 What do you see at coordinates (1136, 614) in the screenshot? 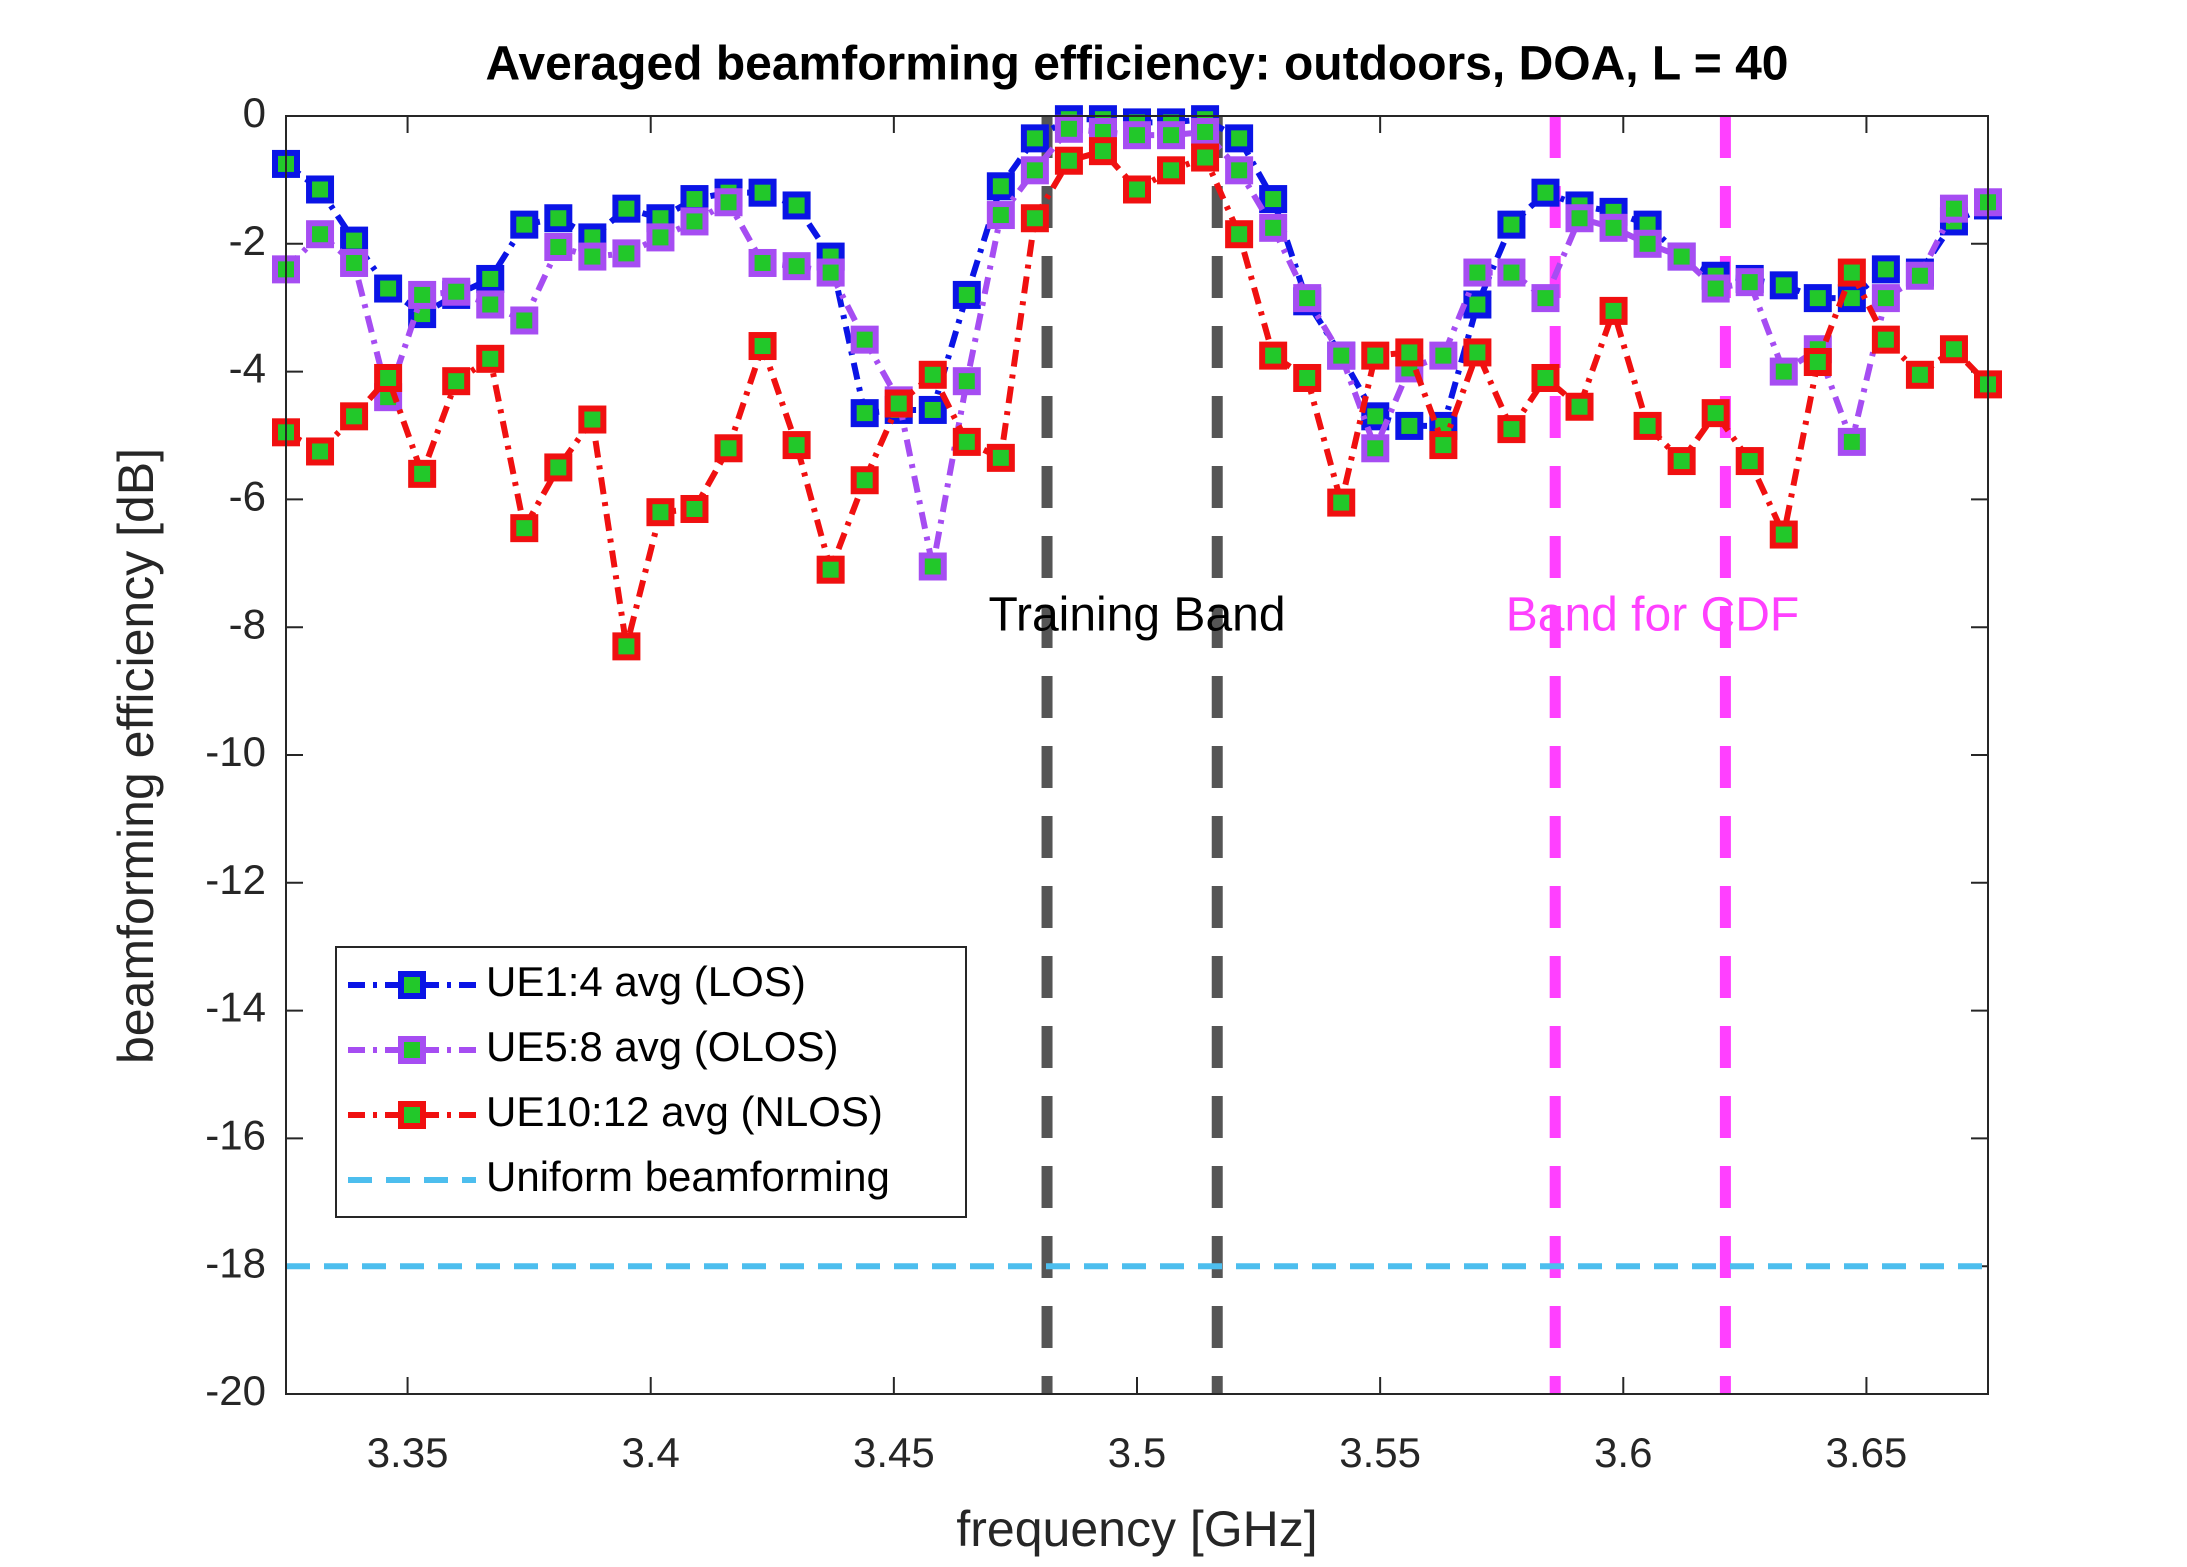
I see `annotation: Training Band` at bounding box center [1136, 614].